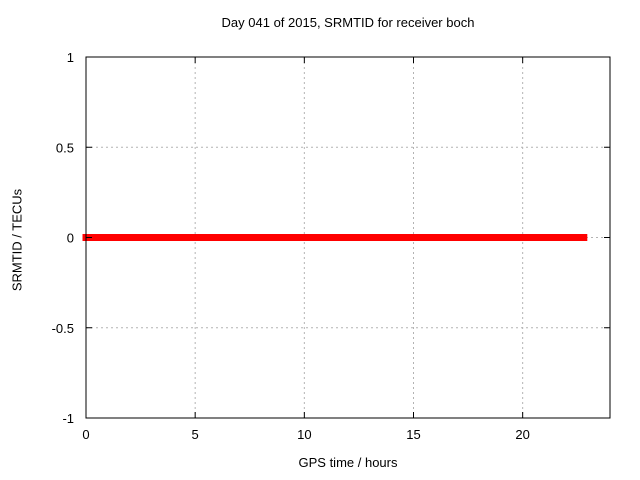  What do you see at coordinates (348, 462) in the screenshot?
I see `x-axis-label: GPS time / hours` at bounding box center [348, 462].